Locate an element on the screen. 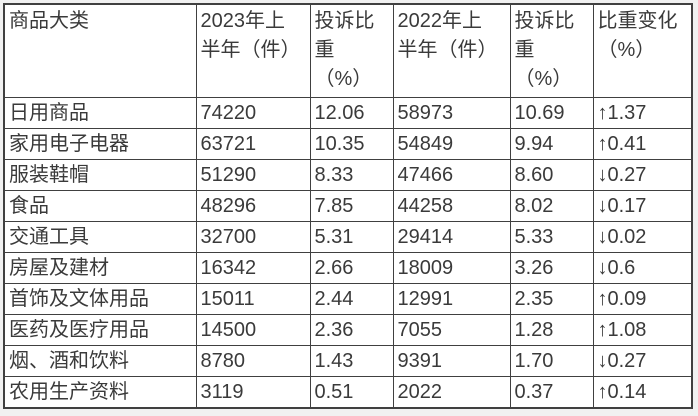  column-header-2023-share: 投诉比 重 （%） is located at coordinates (351, 50).